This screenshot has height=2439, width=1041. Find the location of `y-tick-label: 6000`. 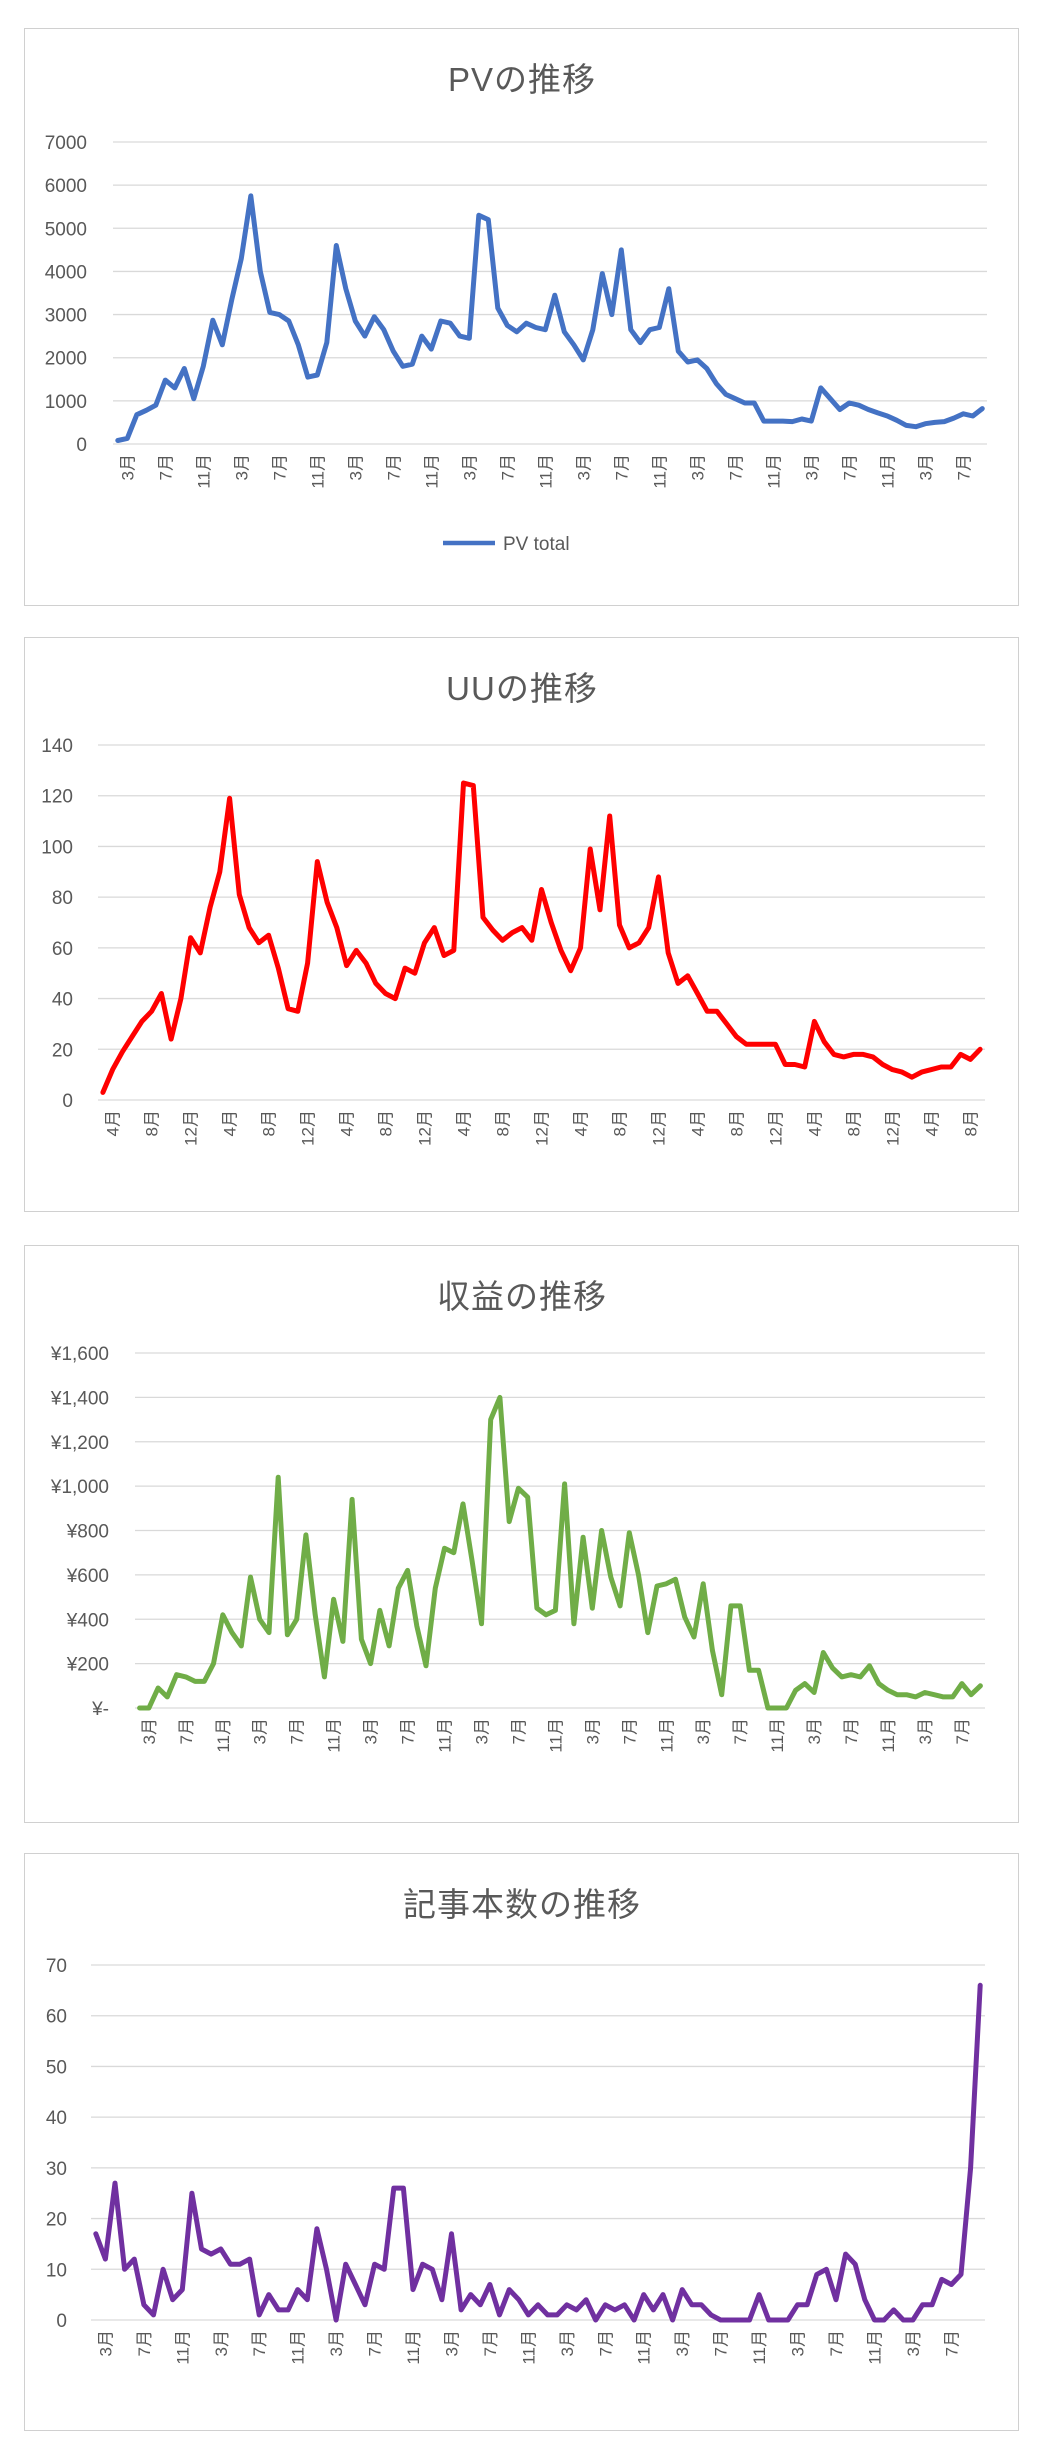

y-tick-label: 6000 is located at coordinates (66, 186).